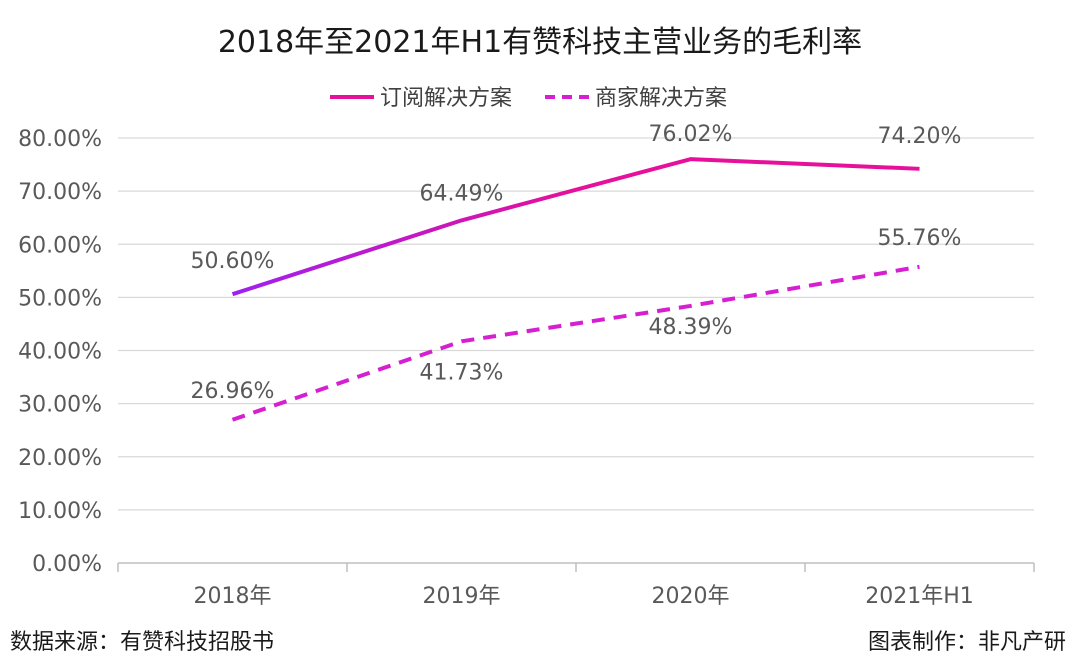 The image size is (1080, 668). Describe the element at coordinates (462, 596) in the screenshot. I see `x-tick-label: 2019年` at that location.